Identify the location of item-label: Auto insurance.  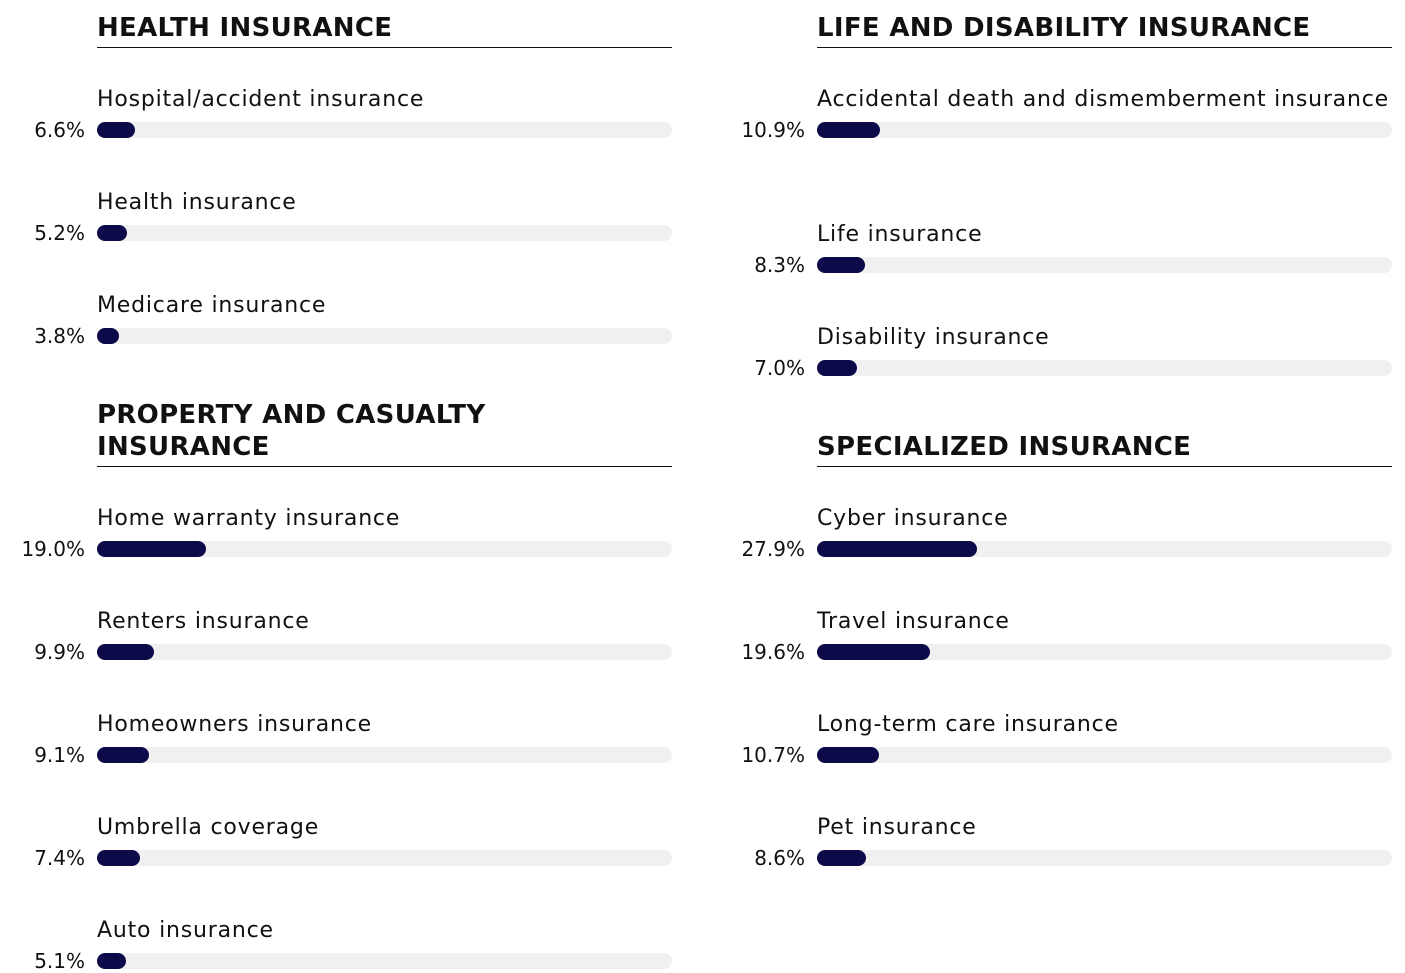
(185, 930).